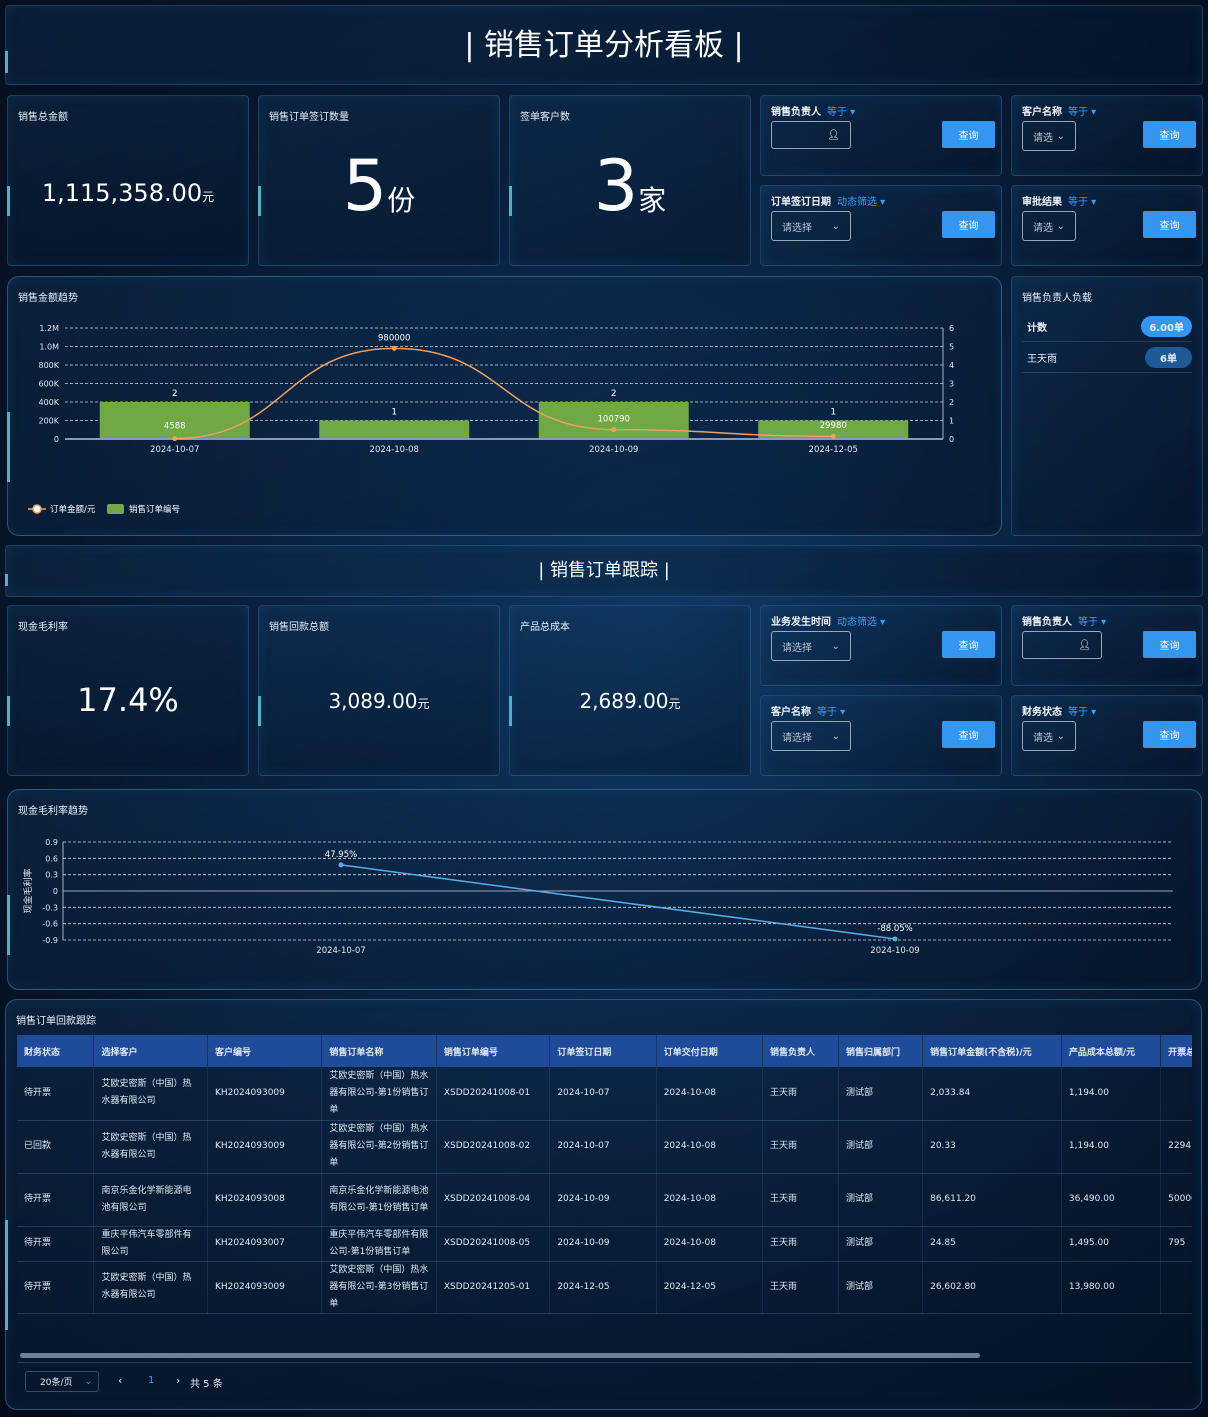 This screenshot has width=1208, height=1417. I want to click on y-tick-right: 1, so click(951, 421).